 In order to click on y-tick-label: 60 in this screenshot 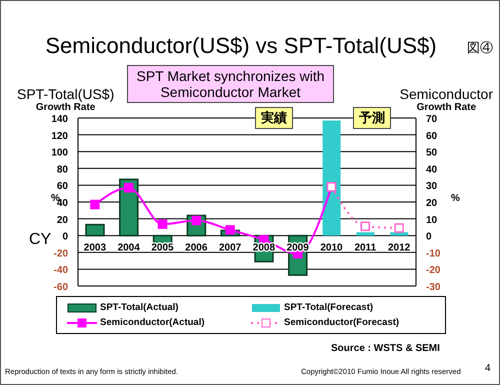, I will do `click(62, 186)`.